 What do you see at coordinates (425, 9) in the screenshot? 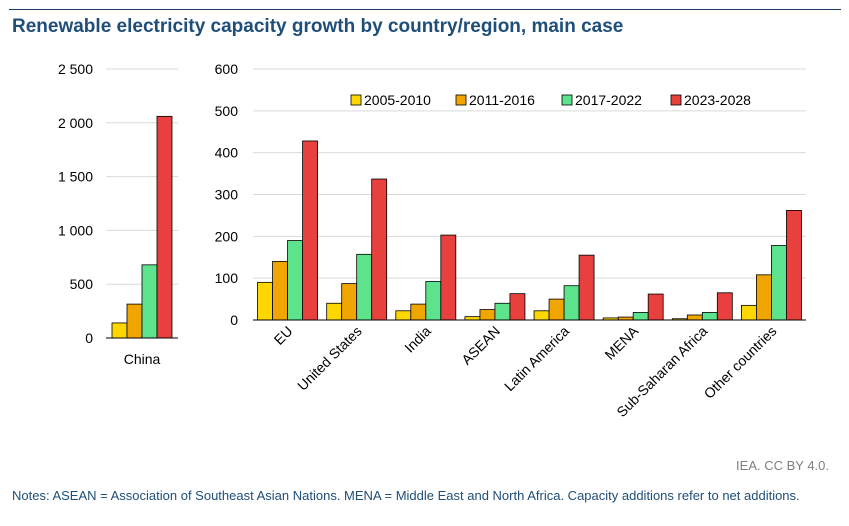
I see `title-rule` at bounding box center [425, 9].